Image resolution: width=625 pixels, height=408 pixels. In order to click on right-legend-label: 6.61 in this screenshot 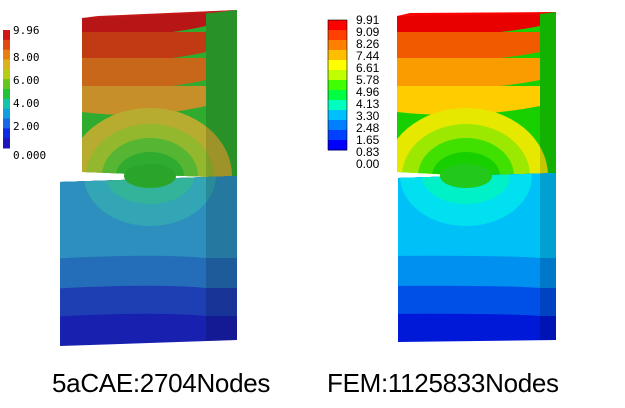, I will do `click(368, 68)`.